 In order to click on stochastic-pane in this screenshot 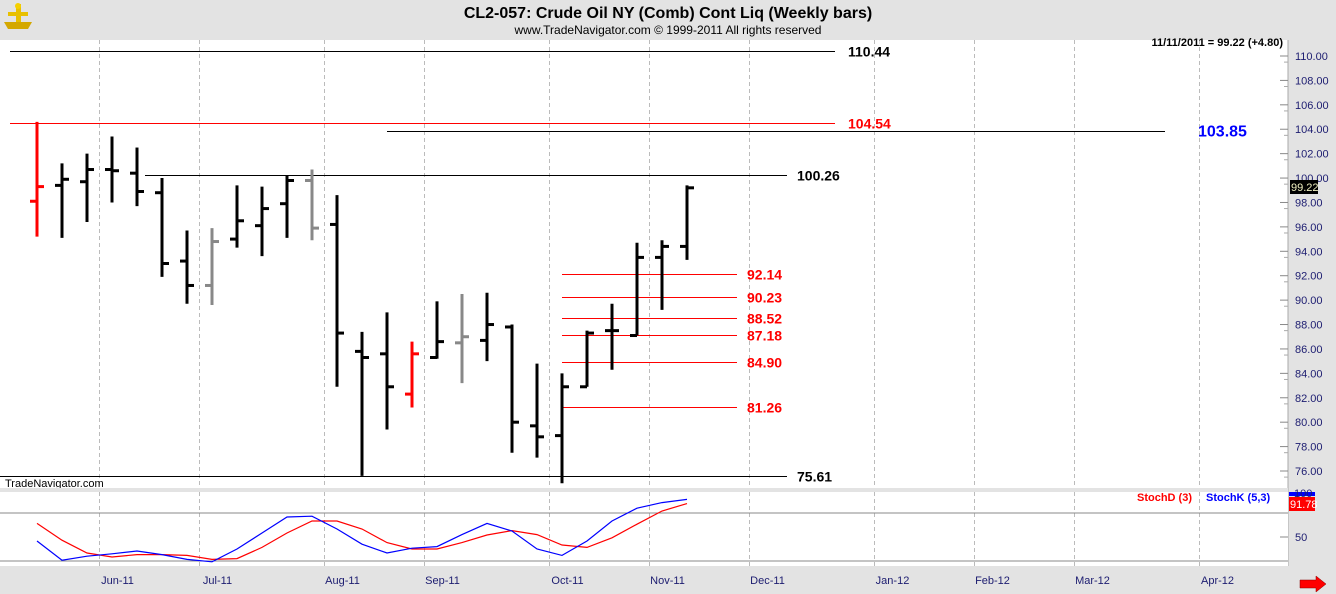, I will do `click(644, 529)`.